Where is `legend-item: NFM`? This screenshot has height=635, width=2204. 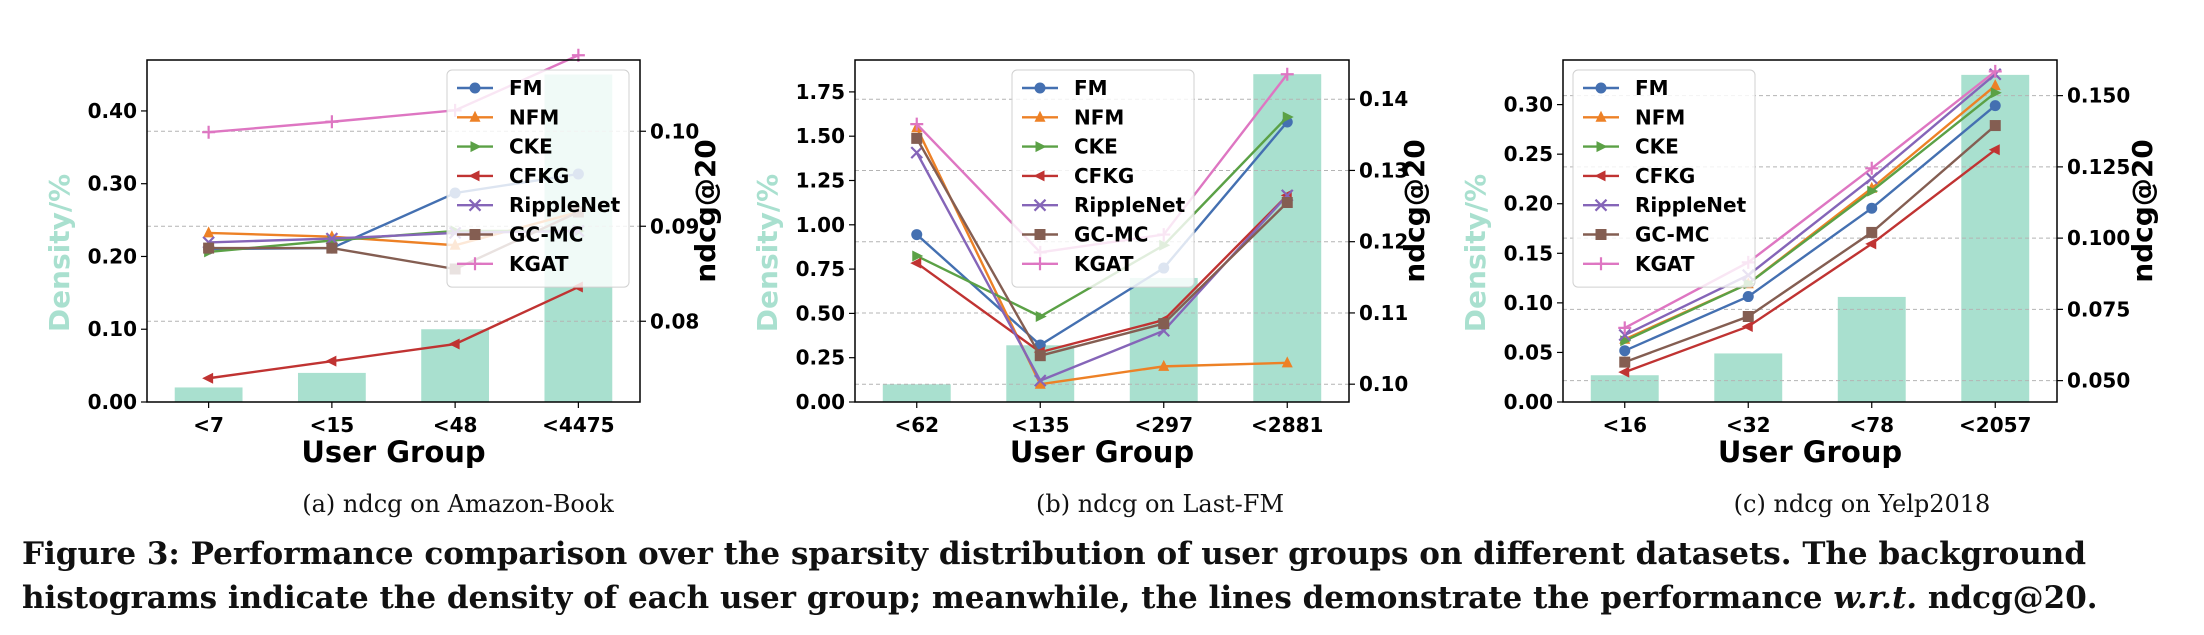
legend-item: NFM is located at coordinates (1634, 117).